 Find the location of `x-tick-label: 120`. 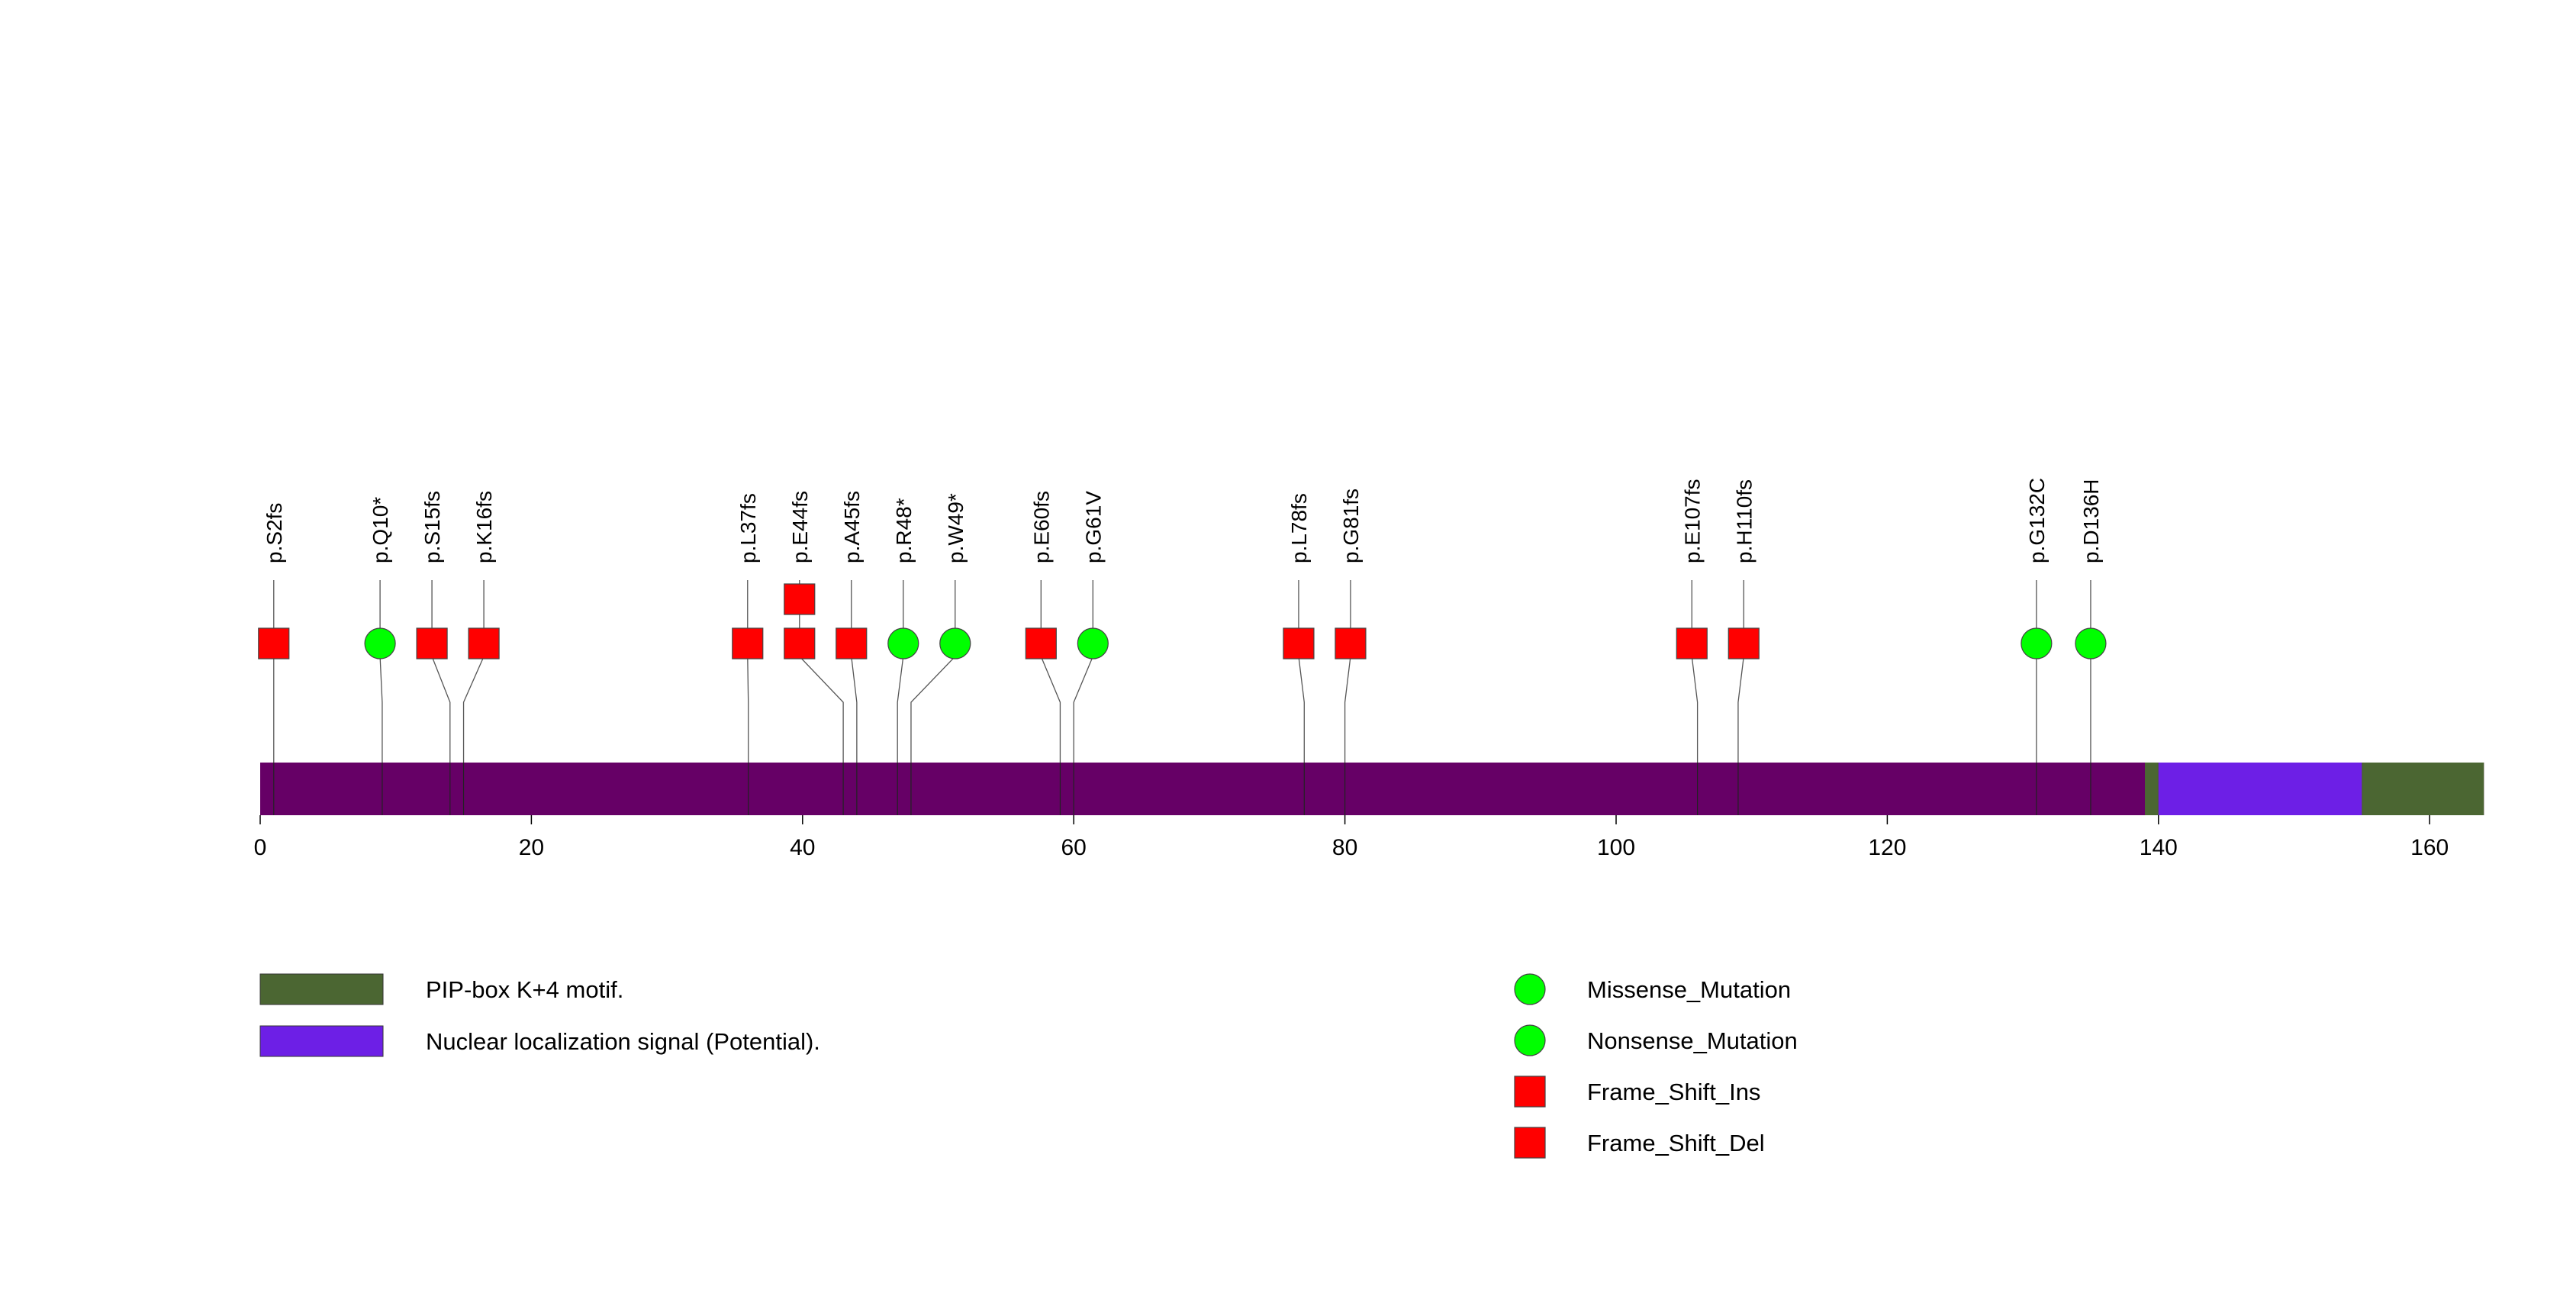

x-tick-label: 120 is located at coordinates (1887, 847).